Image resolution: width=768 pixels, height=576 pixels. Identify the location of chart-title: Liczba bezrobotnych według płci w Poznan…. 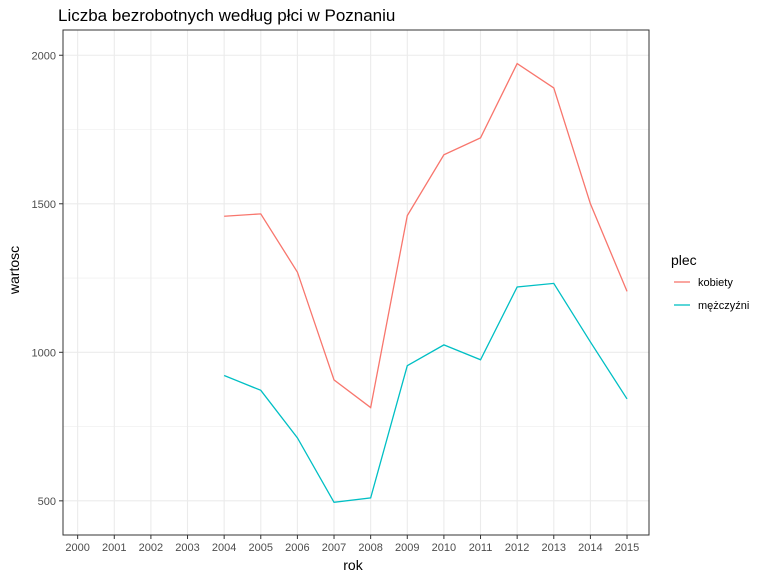
(226, 15).